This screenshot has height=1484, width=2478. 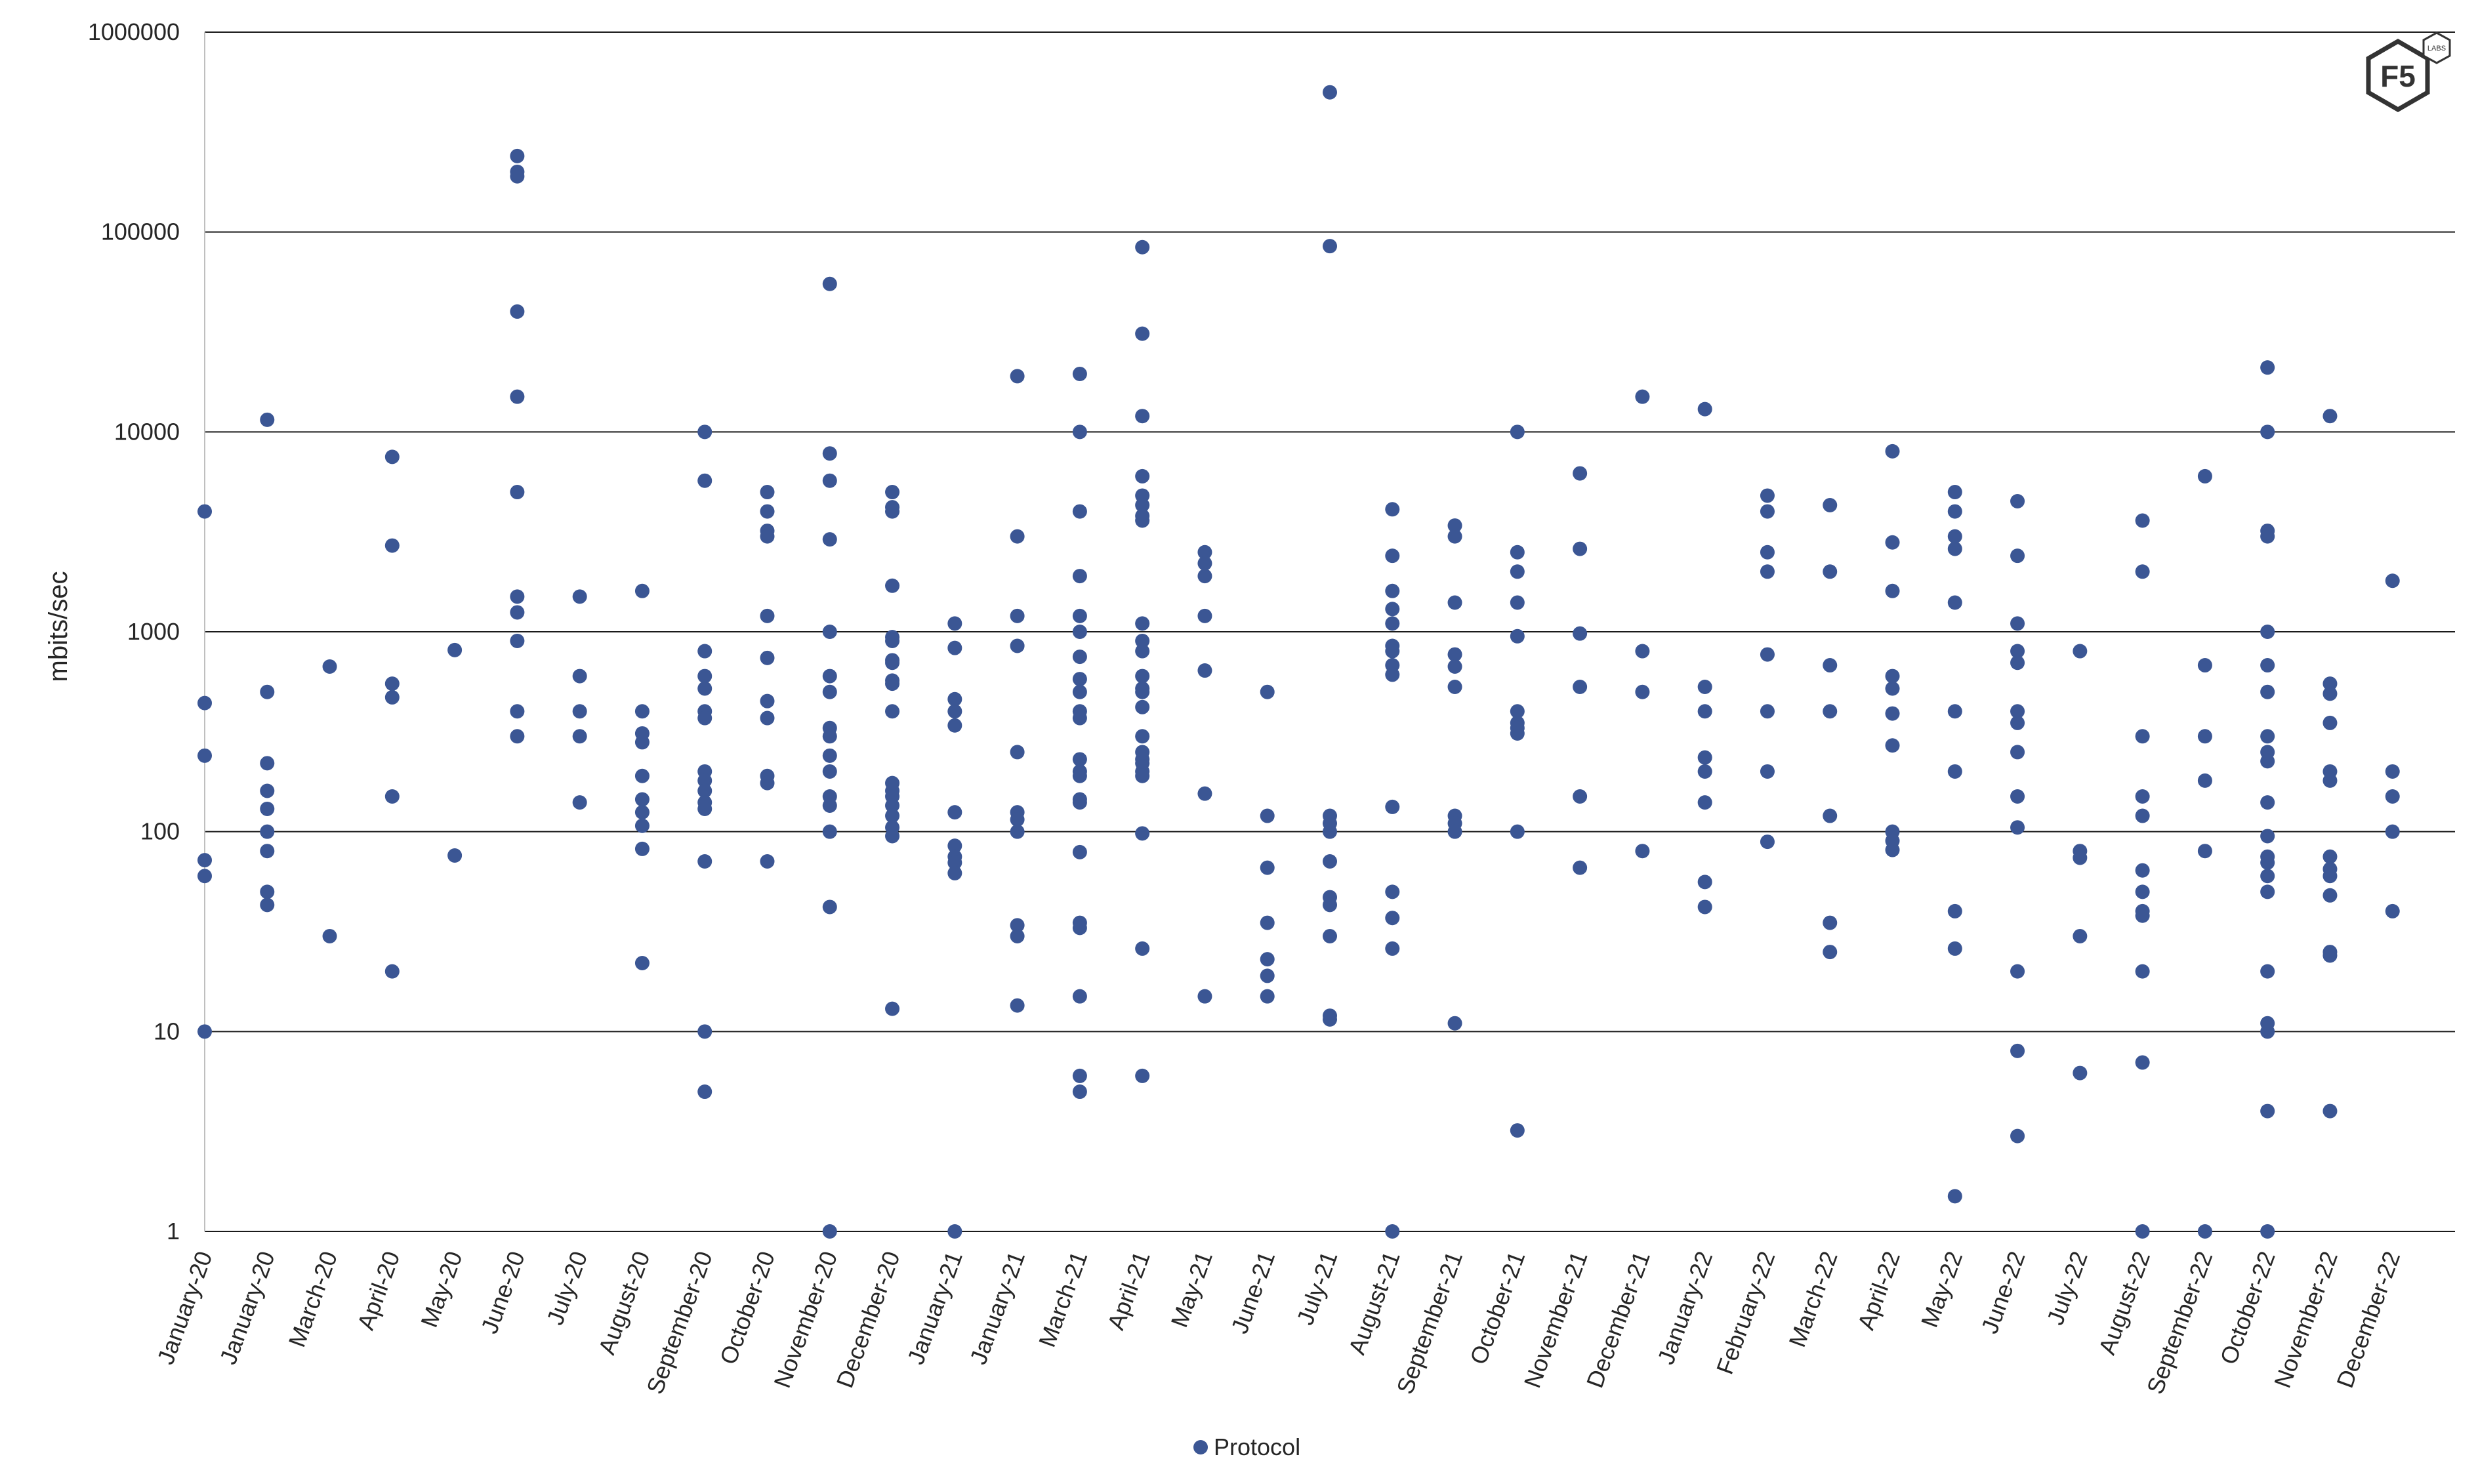 What do you see at coordinates (153, 631) in the screenshot?
I see `y-tick-label: 1000` at bounding box center [153, 631].